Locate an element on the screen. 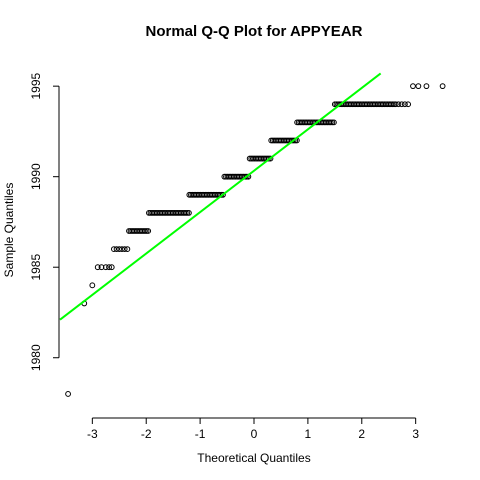  y-tick-label: 1995 is located at coordinates (36, 85).